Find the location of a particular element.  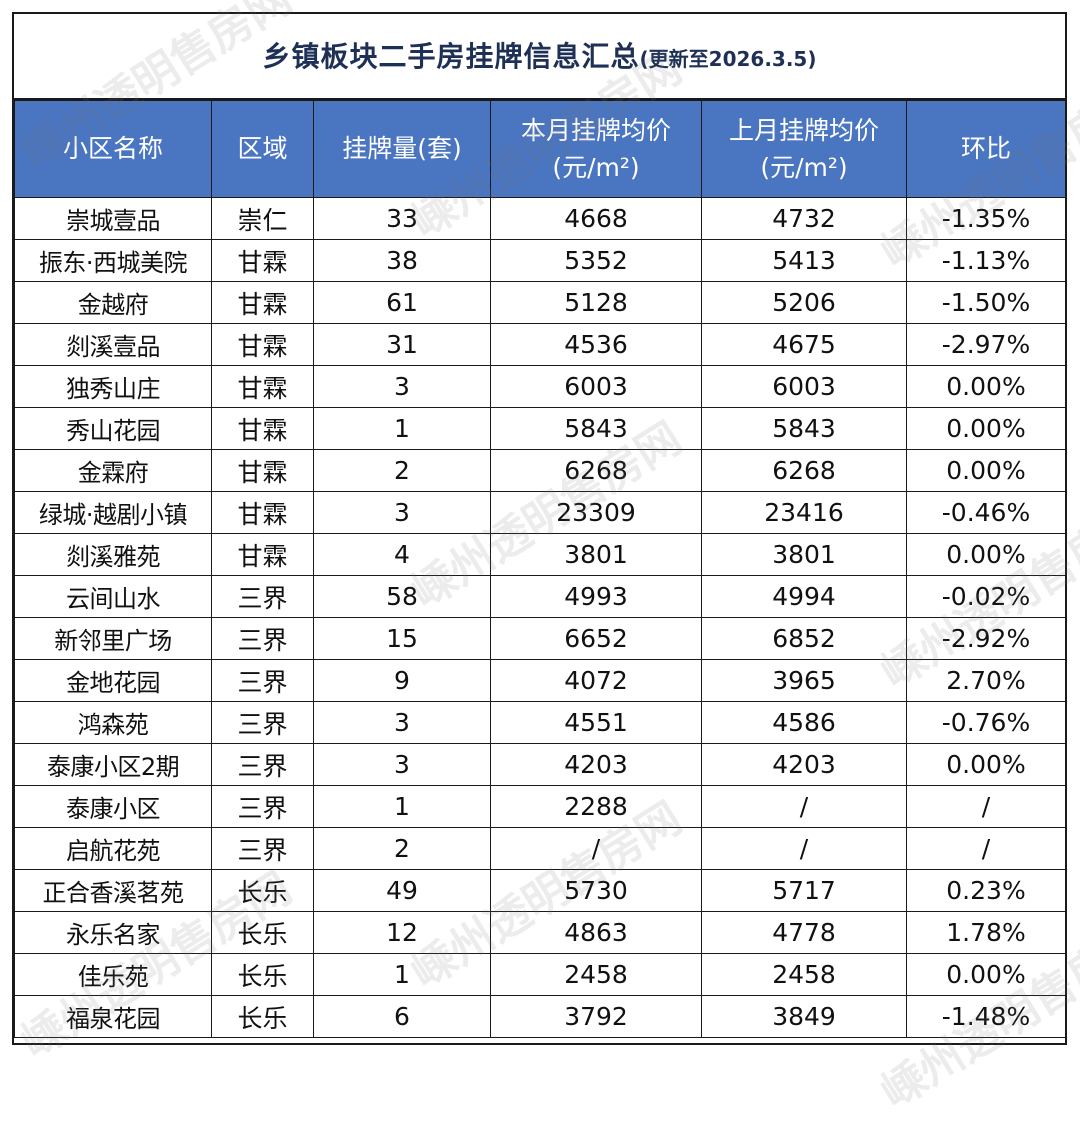

last-month-price-cell: 6003 is located at coordinates (804, 386).